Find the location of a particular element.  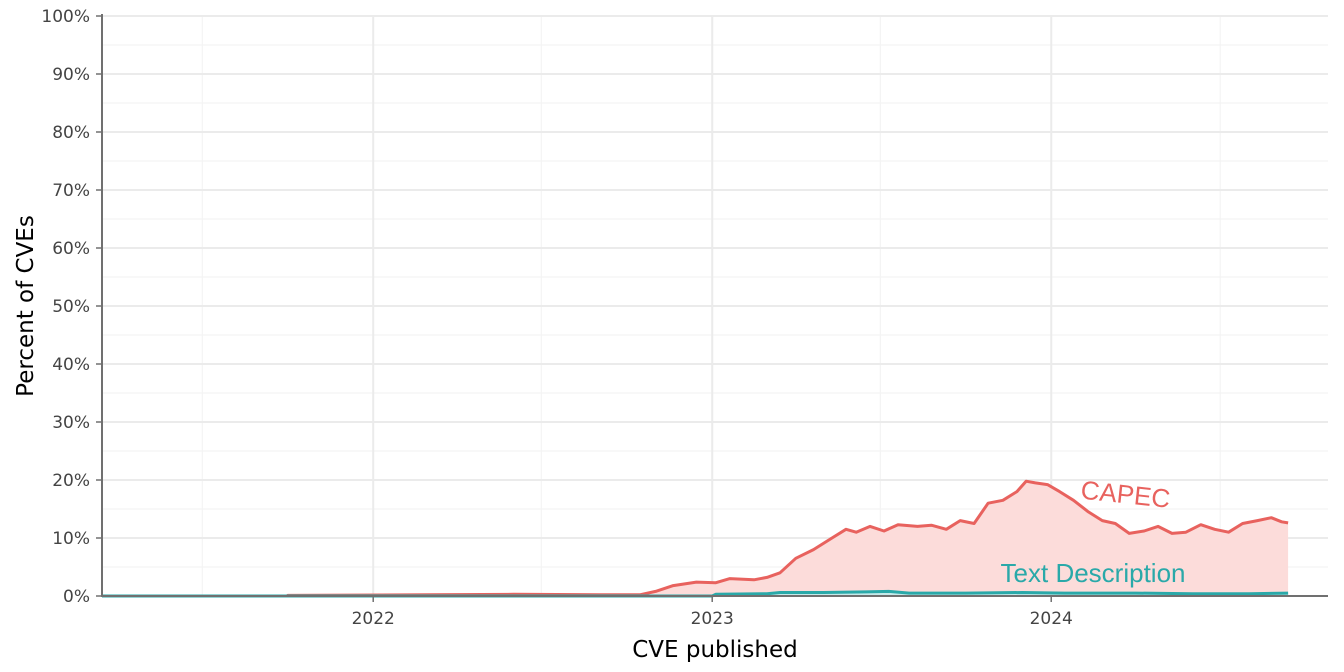

y-tick-label: 20% is located at coordinates (71, 481).